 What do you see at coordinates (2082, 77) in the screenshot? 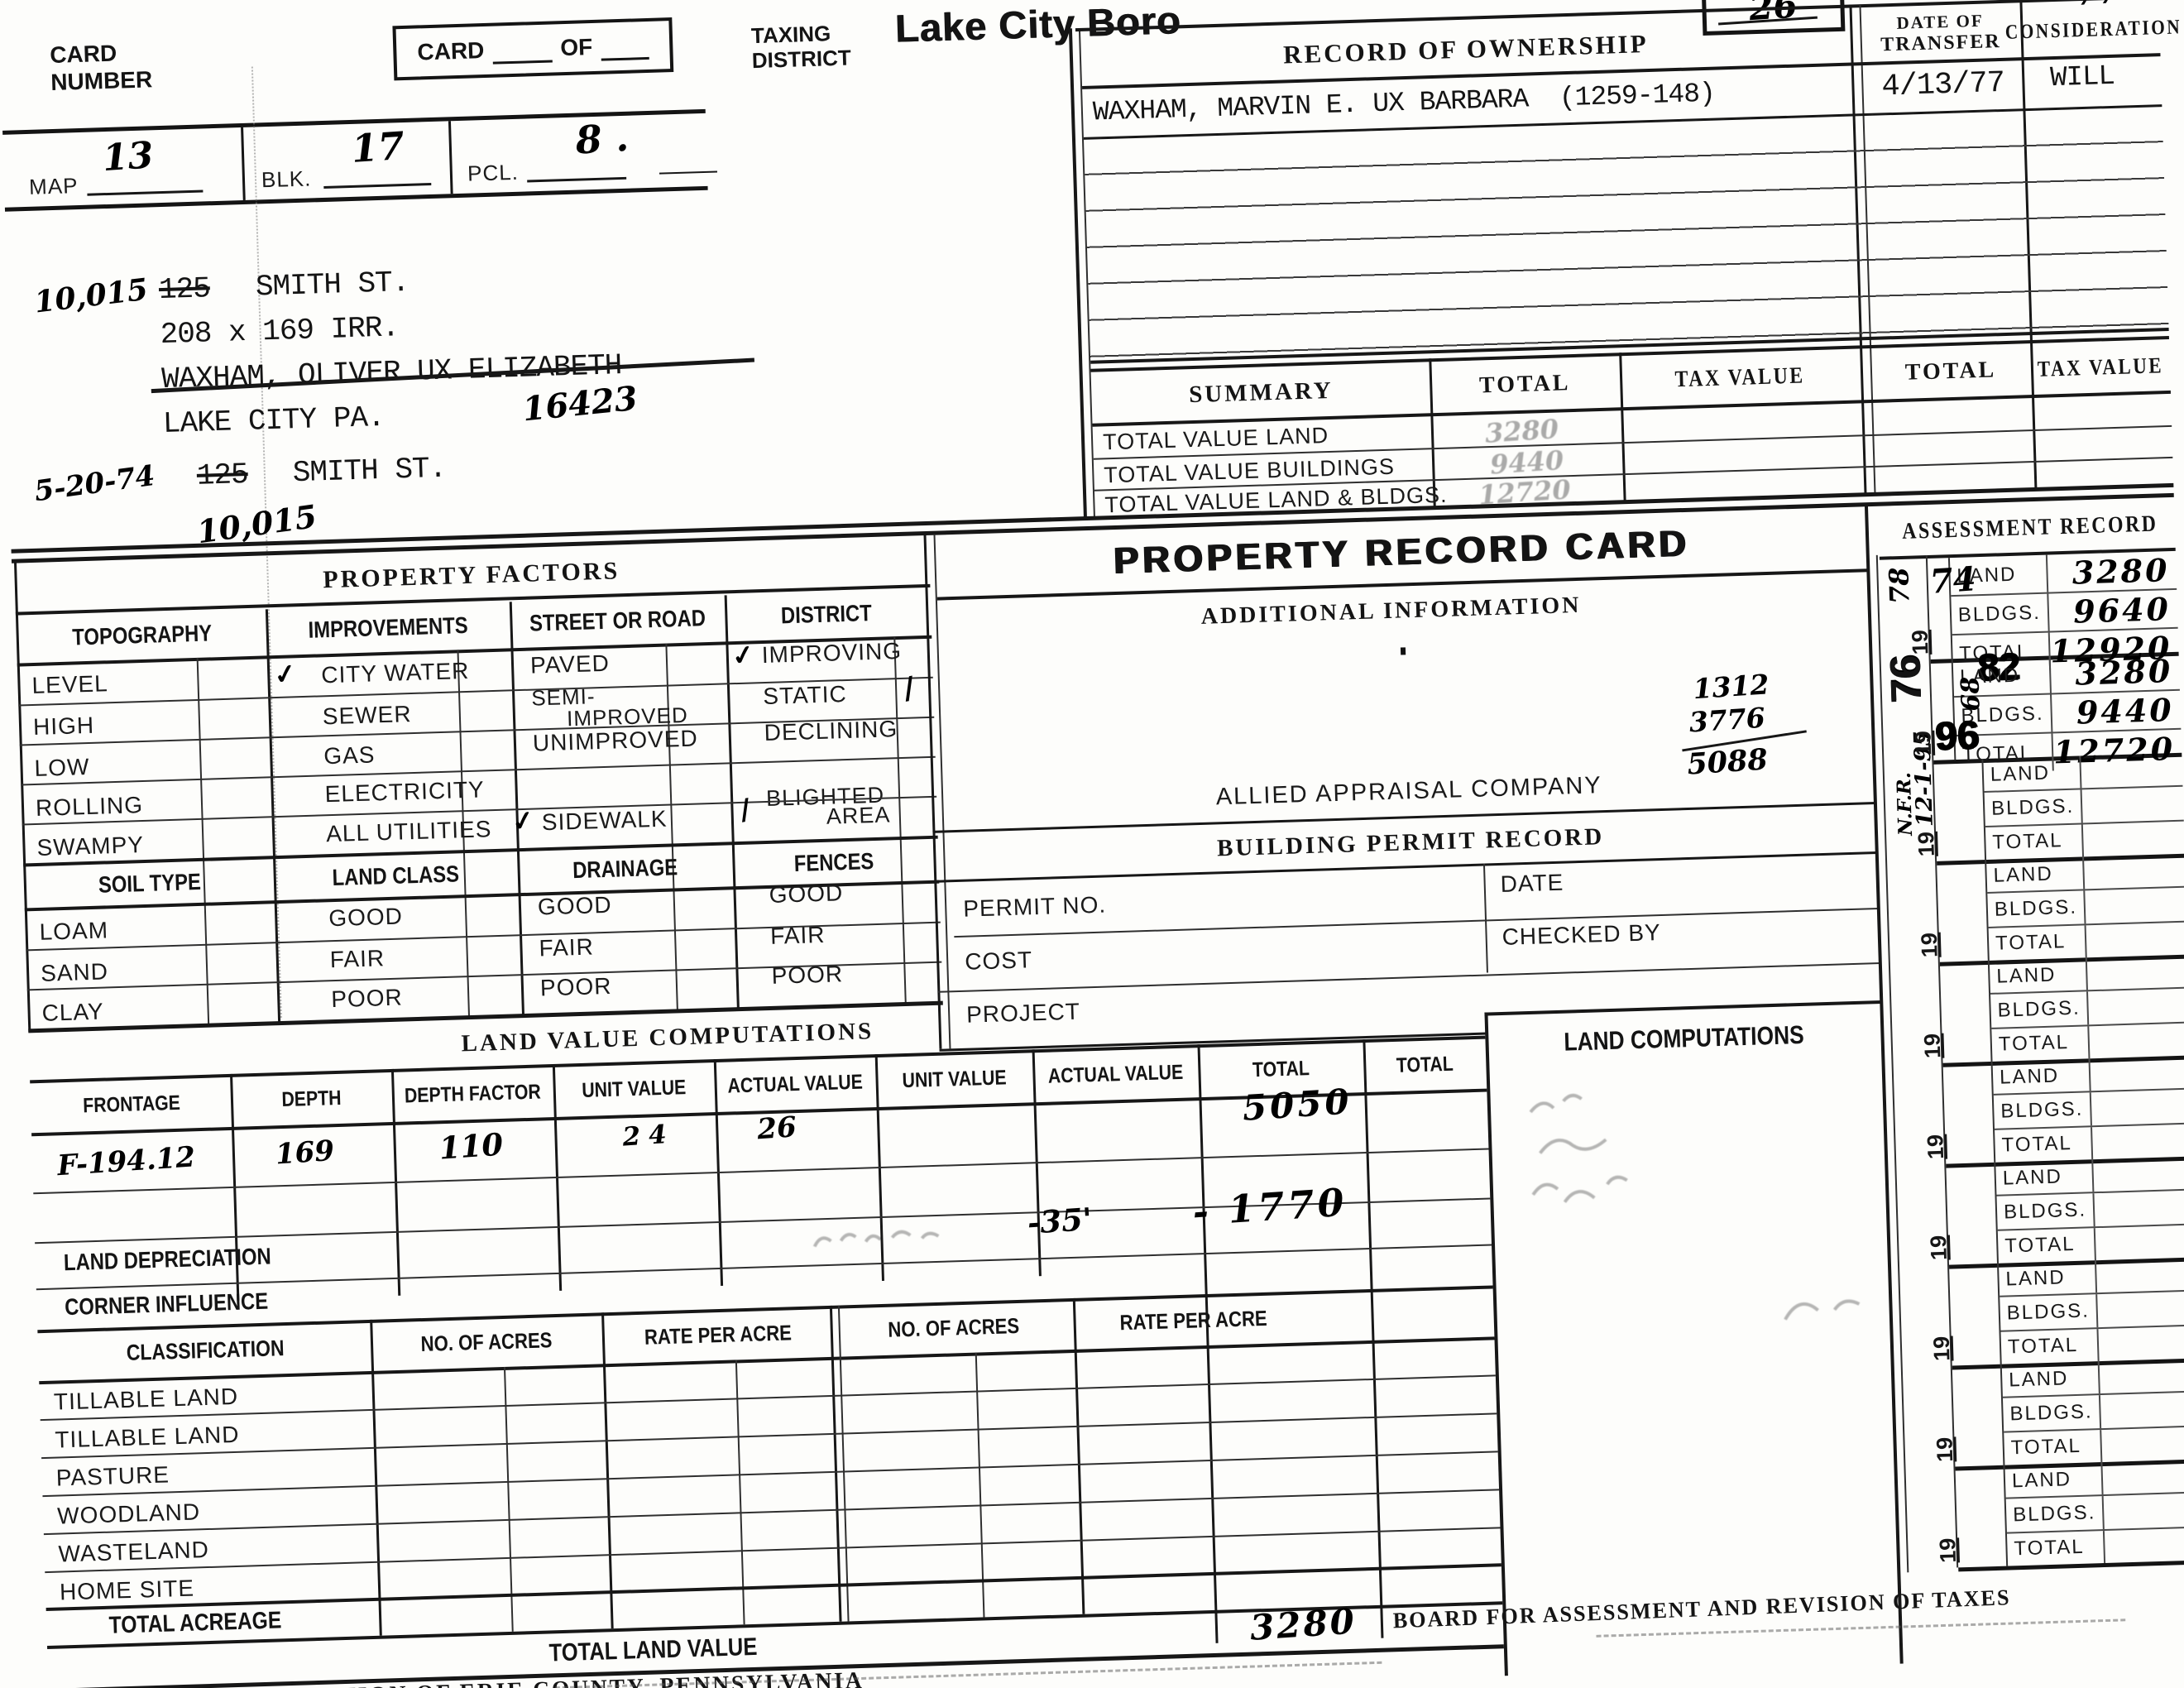
I see `consideration-value: WILL` at bounding box center [2082, 77].